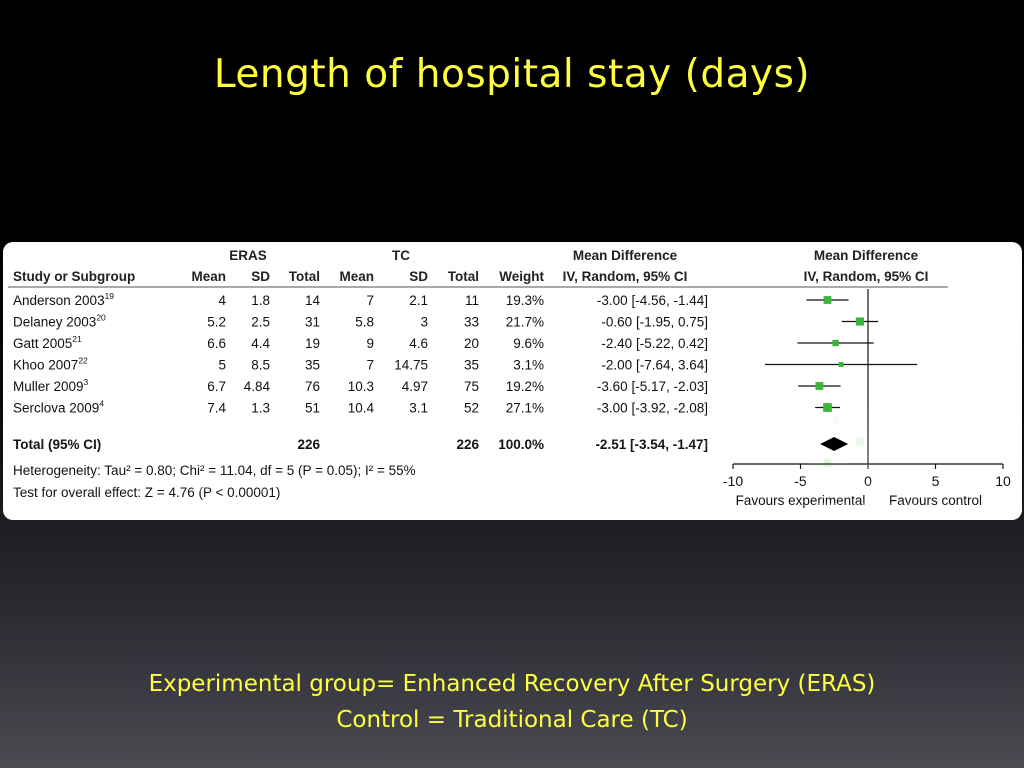  What do you see at coordinates (248, 255) in the screenshot?
I see `header-group-eras: ERAS` at bounding box center [248, 255].